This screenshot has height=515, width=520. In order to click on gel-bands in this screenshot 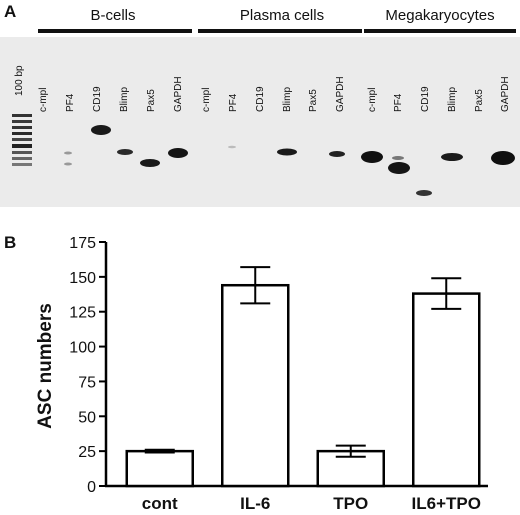, I will do `click(289, 160)`.